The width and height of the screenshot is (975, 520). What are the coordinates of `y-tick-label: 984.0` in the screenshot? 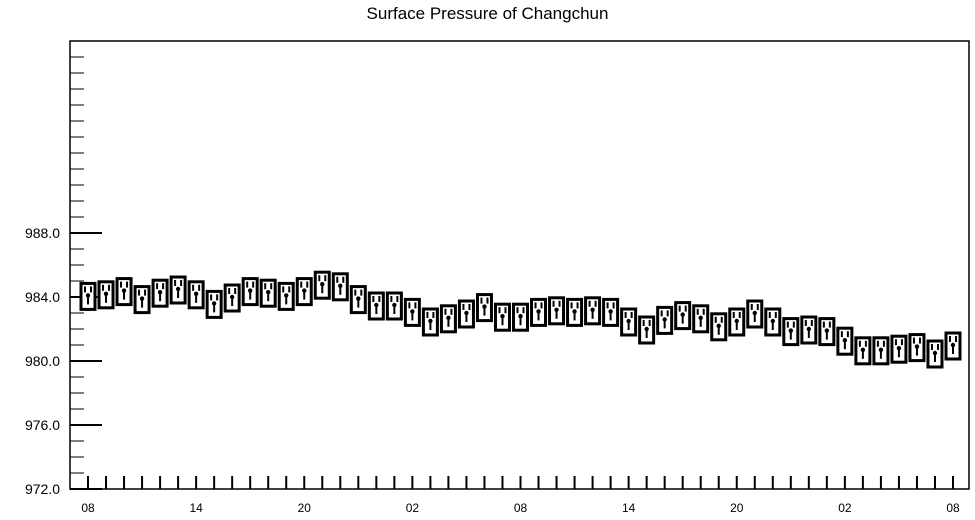 It's located at (42, 297).